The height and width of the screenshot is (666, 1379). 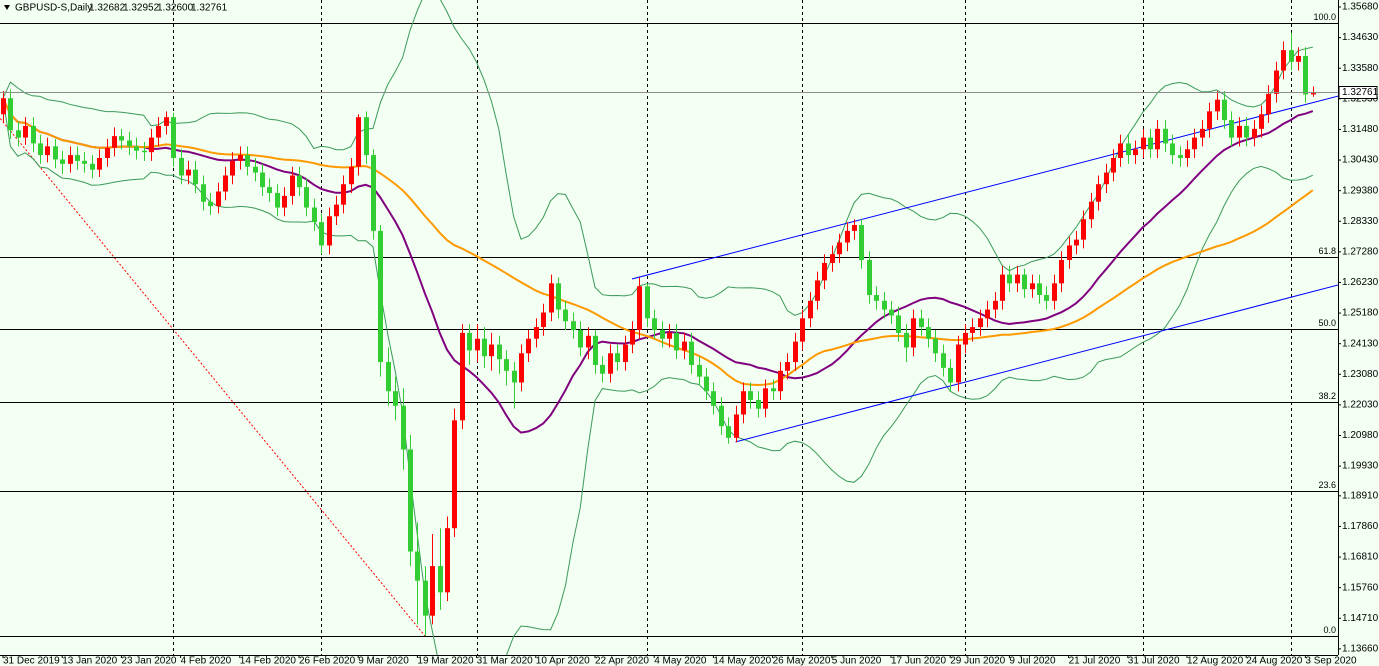 What do you see at coordinates (1215, 661) in the screenshot?
I see `x-tick-label: 12 Aug 2020` at bounding box center [1215, 661].